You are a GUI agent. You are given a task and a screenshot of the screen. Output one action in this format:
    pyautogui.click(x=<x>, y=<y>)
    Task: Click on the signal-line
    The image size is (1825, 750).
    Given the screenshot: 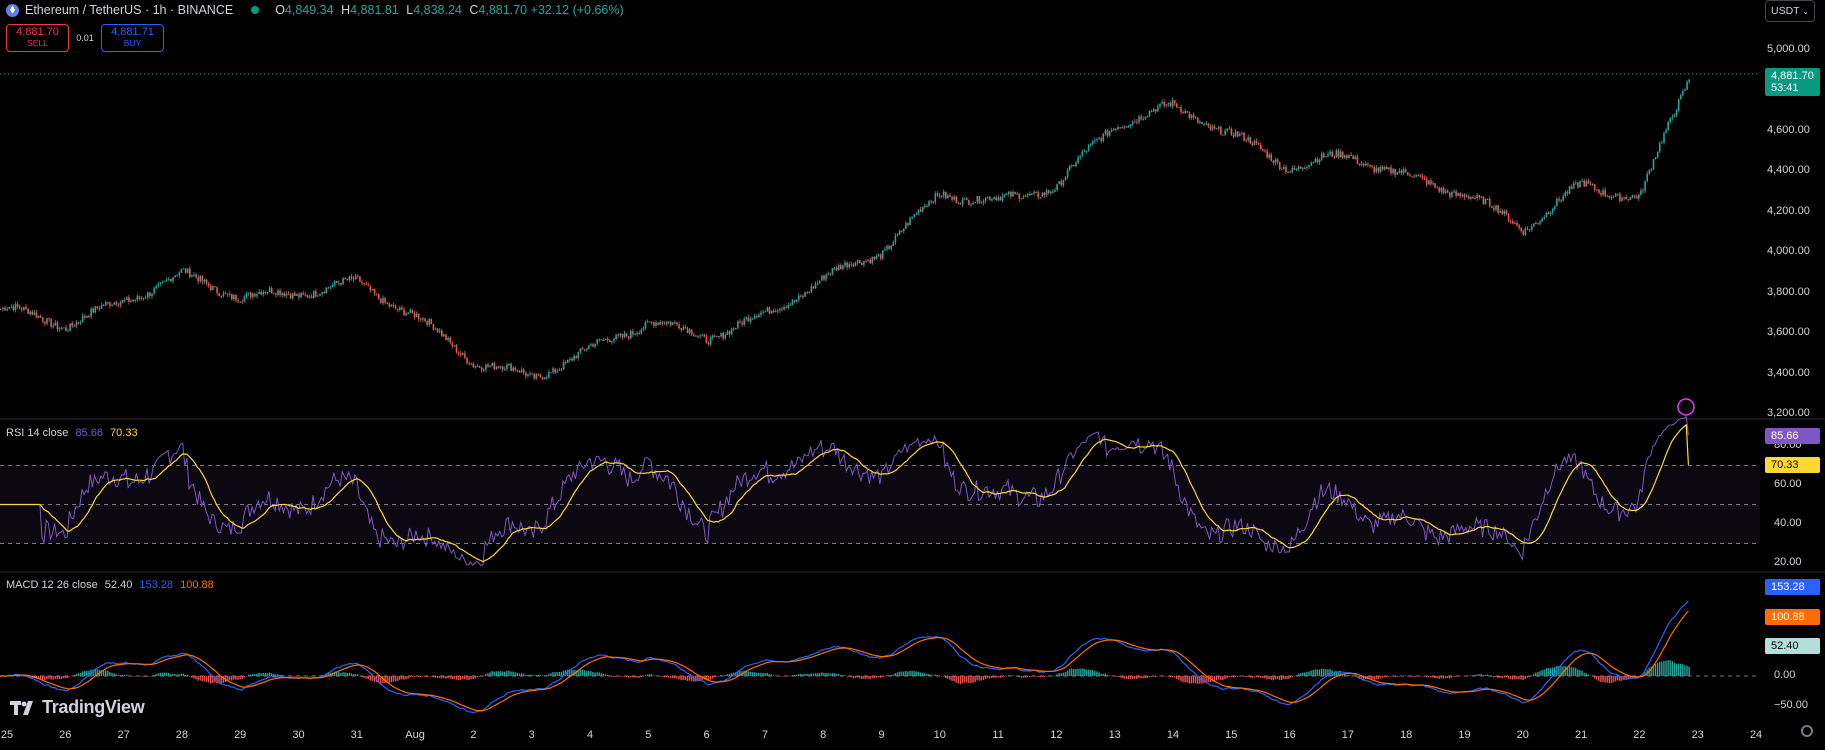 What is the action you would take?
    pyautogui.click(x=844, y=661)
    